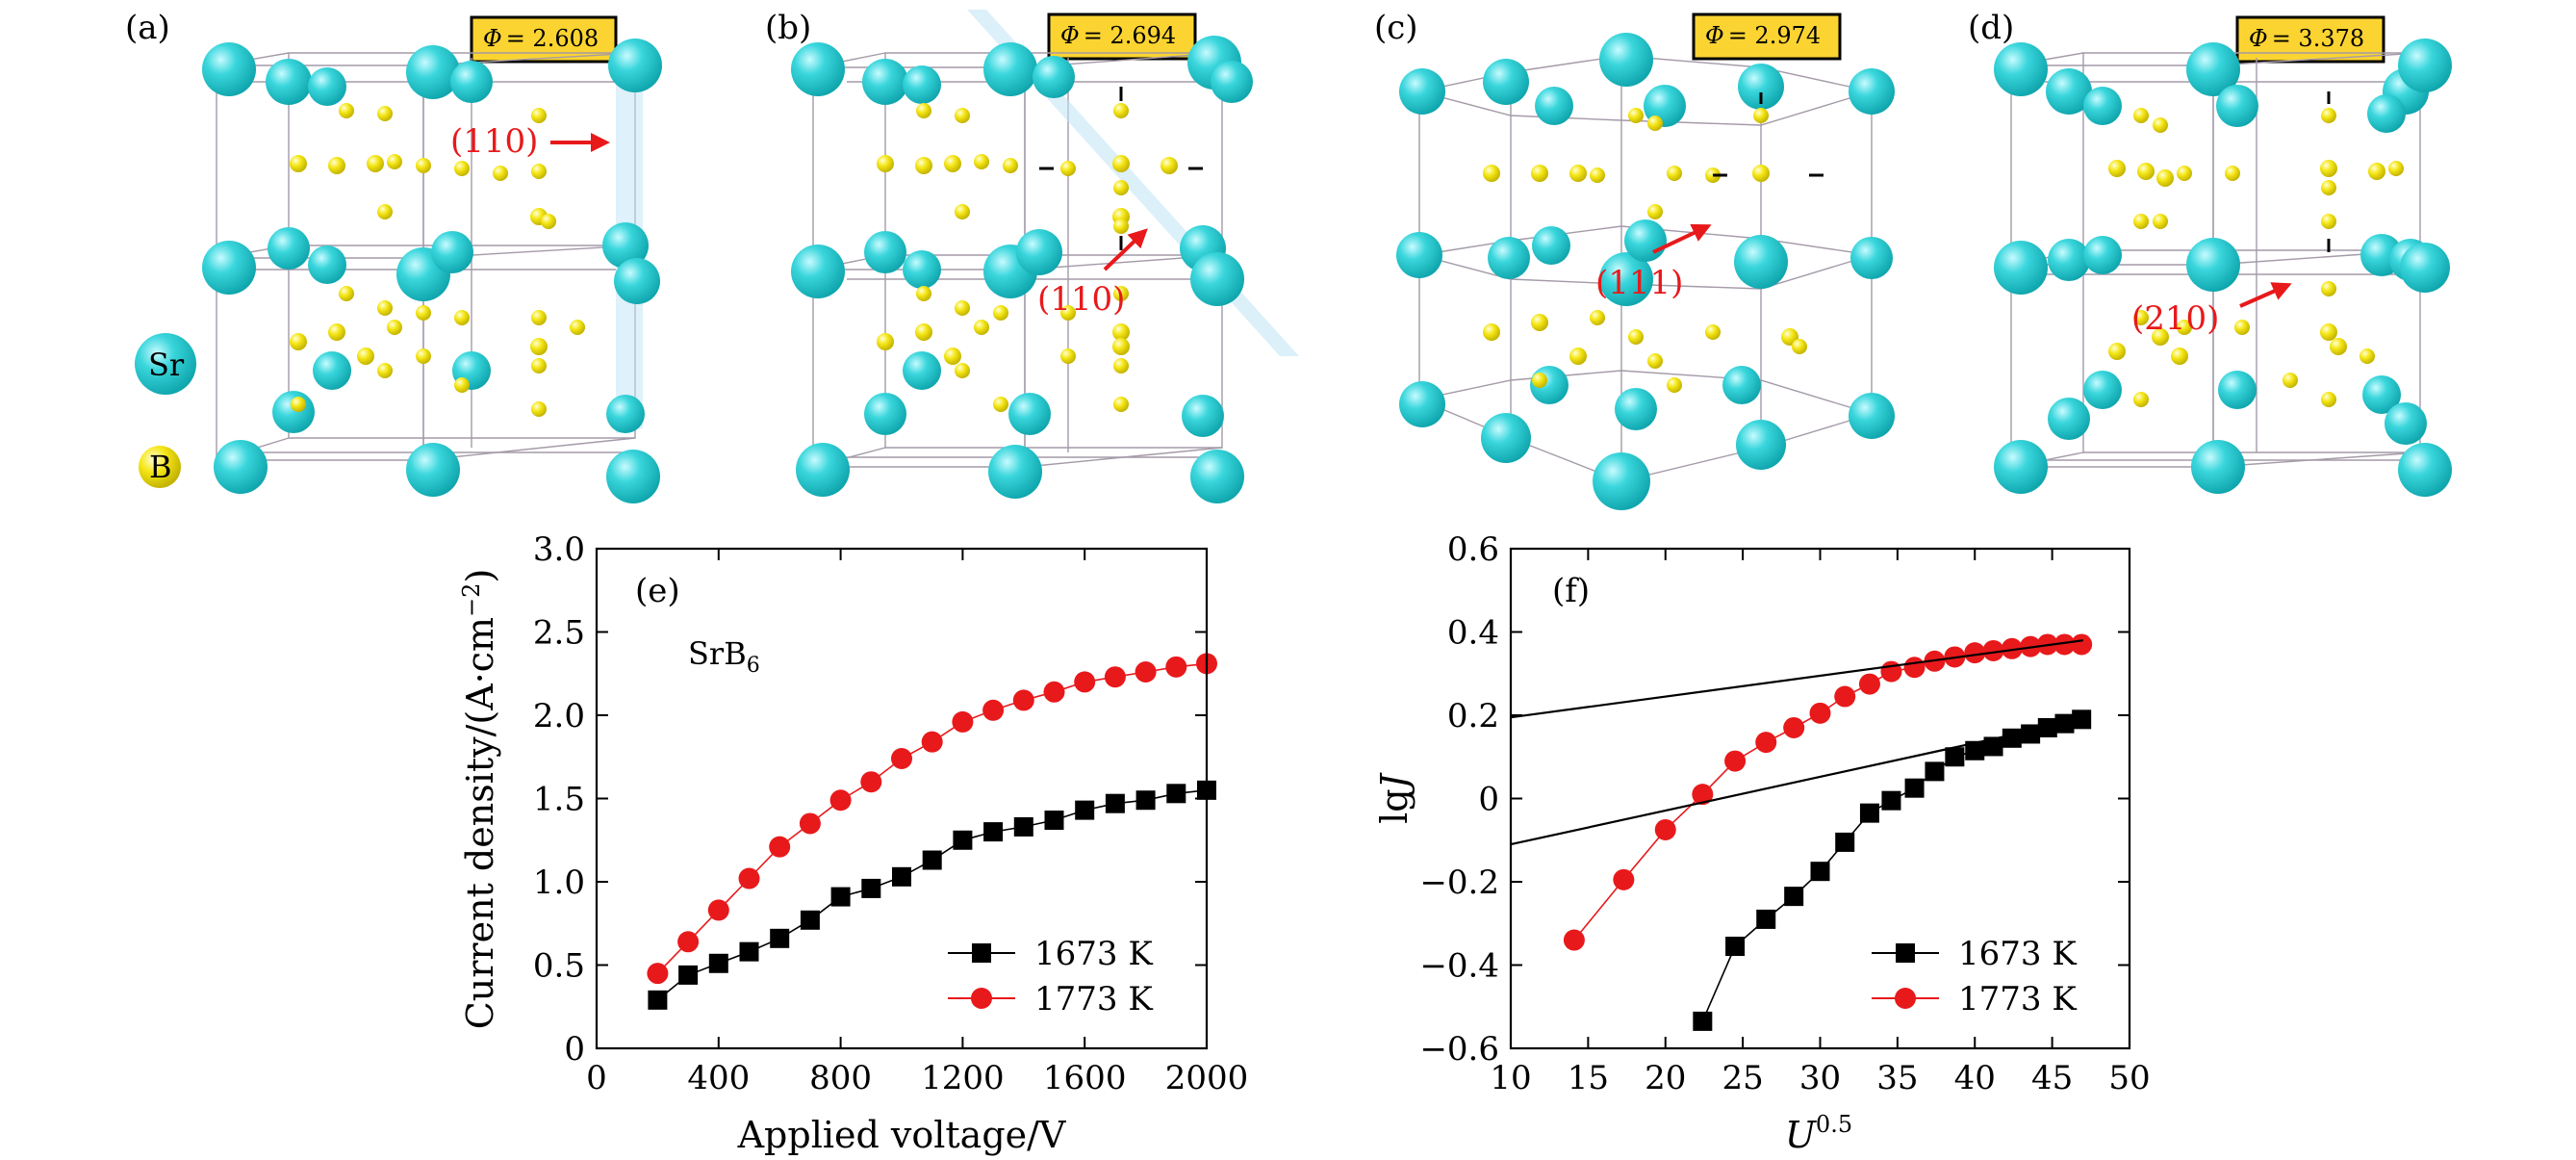 This screenshot has width=2576, height=1160. Describe the element at coordinates (1085, 1078) in the screenshot. I see `chart-e-xtick-label: 1600` at that location.